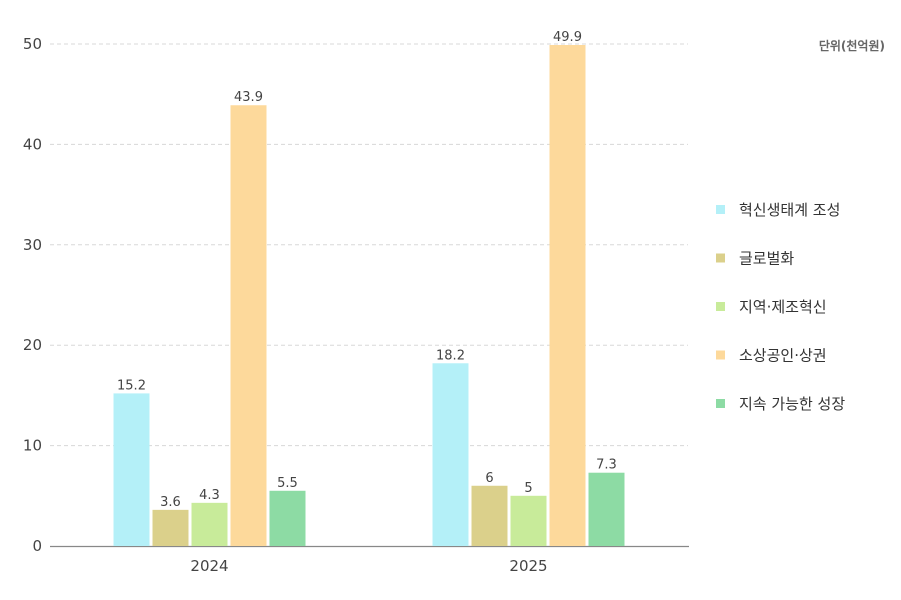  What do you see at coordinates (32, 44) in the screenshot?
I see `y-tick-label: 50` at bounding box center [32, 44].